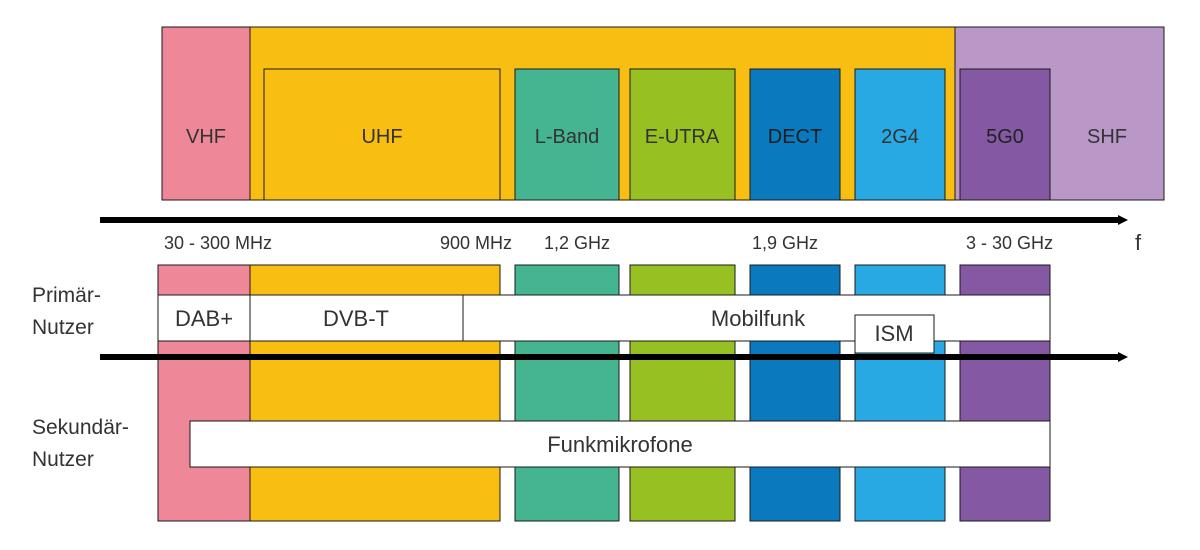 The image size is (1200, 550). I want to click on e-utra-box, so click(682, 134).